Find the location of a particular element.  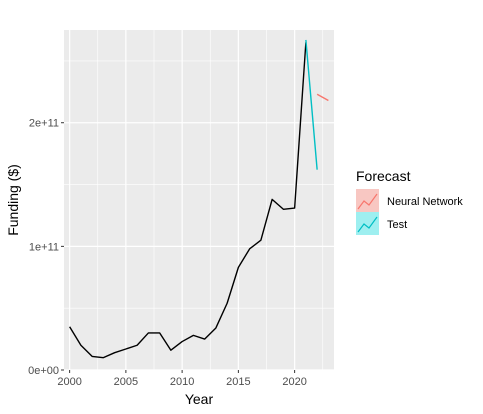

x-axis-title: Year is located at coordinates (199, 399).